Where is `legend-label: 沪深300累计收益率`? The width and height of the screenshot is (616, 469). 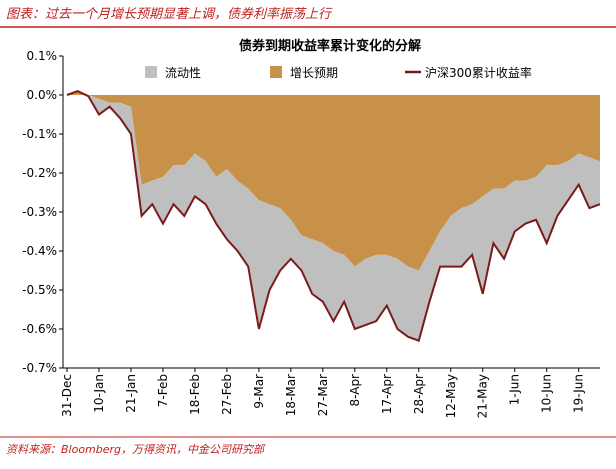 legend-label: 沪深300累计收益率 is located at coordinates (478, 72).